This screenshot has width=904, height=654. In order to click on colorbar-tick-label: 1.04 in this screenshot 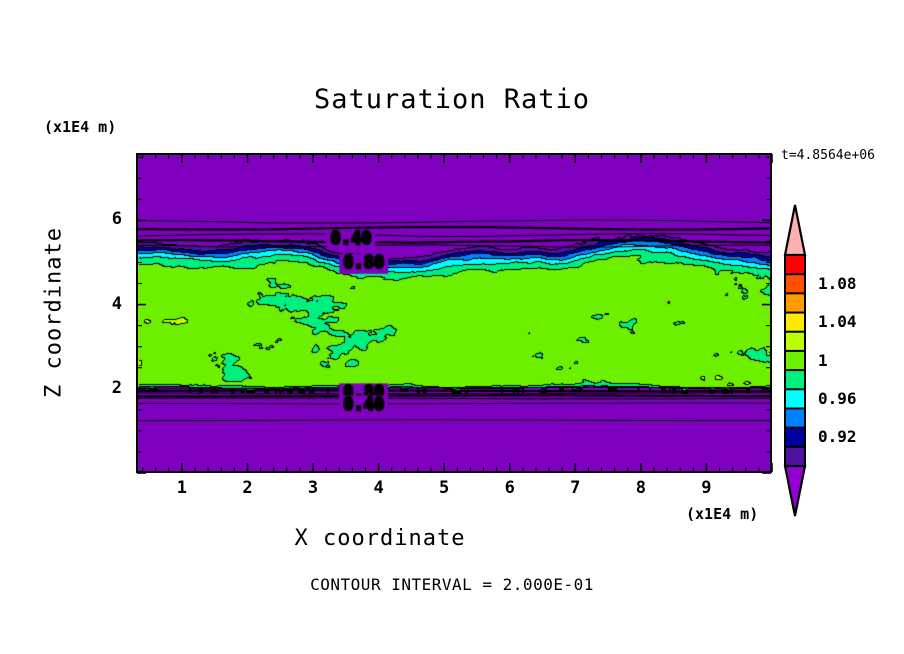, I will do `click(837, 322)`.